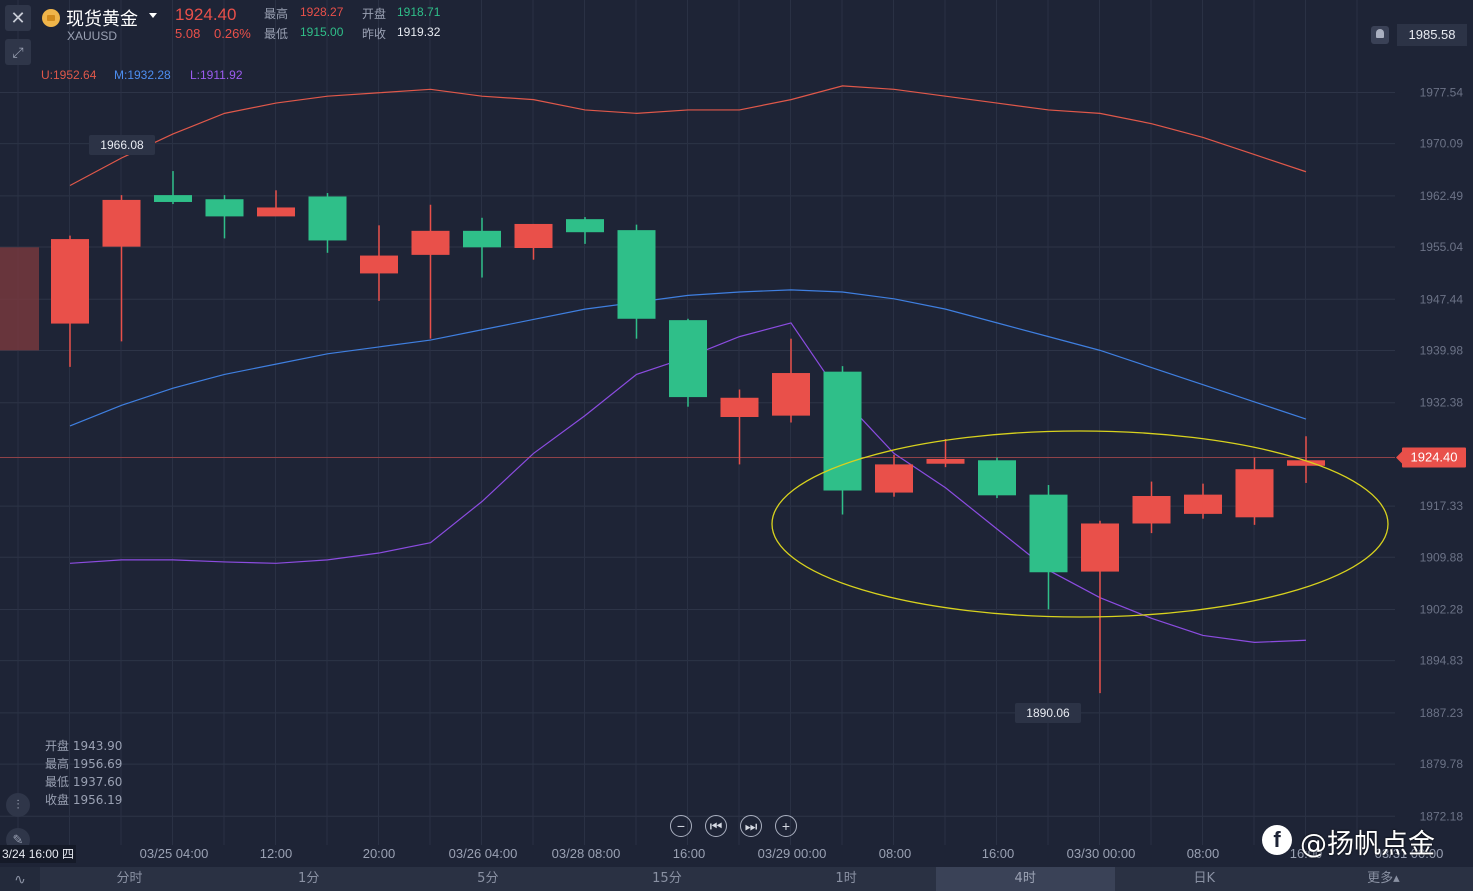 The height and width of the screenshot is (891, 1473). Describe the element at coordinates (1367, 844) in the screenshot. I see `watermark: @扬帆点金` at that location.